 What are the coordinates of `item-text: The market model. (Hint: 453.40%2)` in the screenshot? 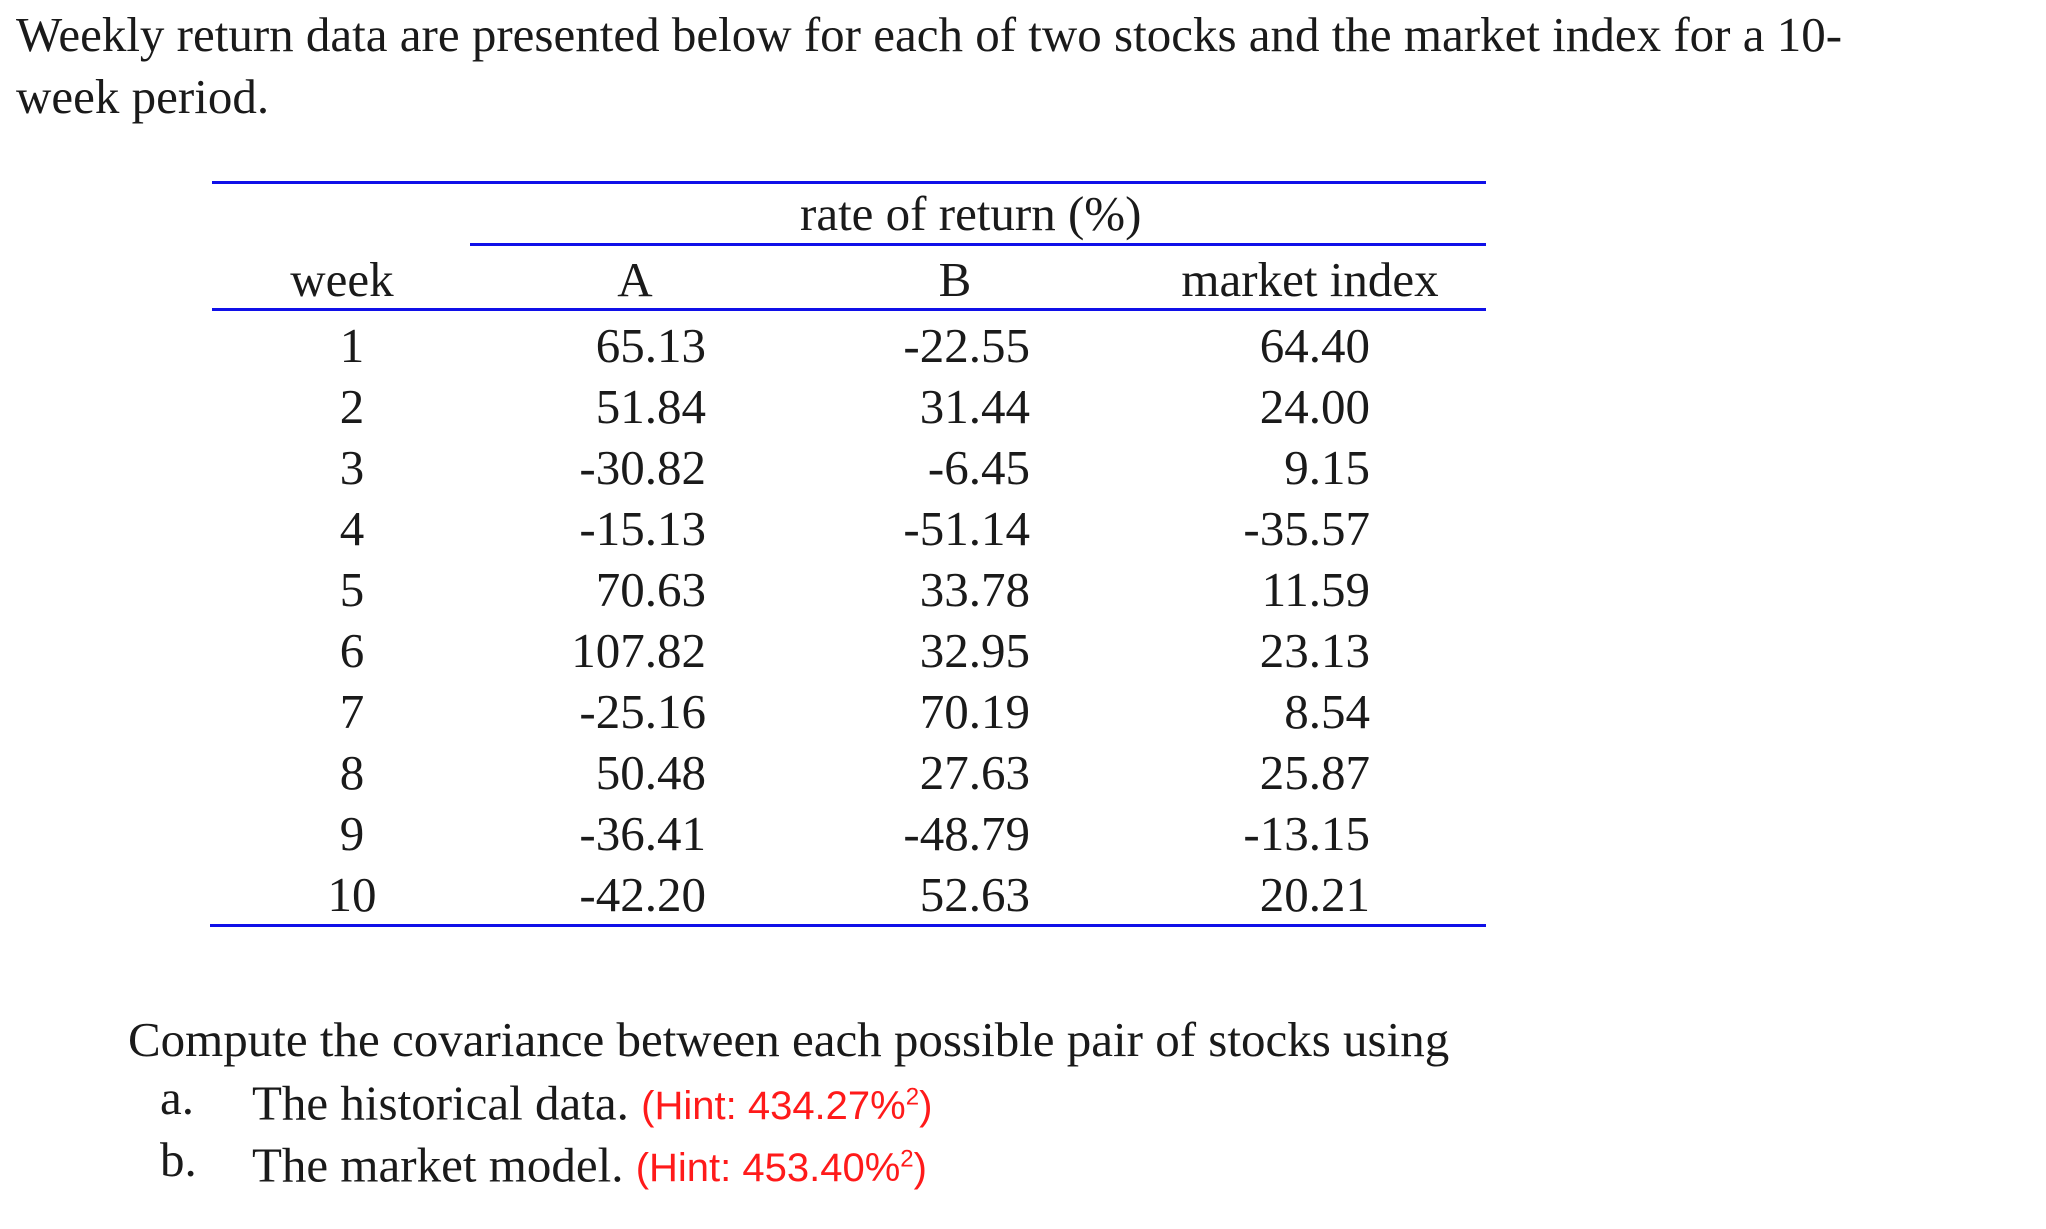 It's located at (589, 1164).